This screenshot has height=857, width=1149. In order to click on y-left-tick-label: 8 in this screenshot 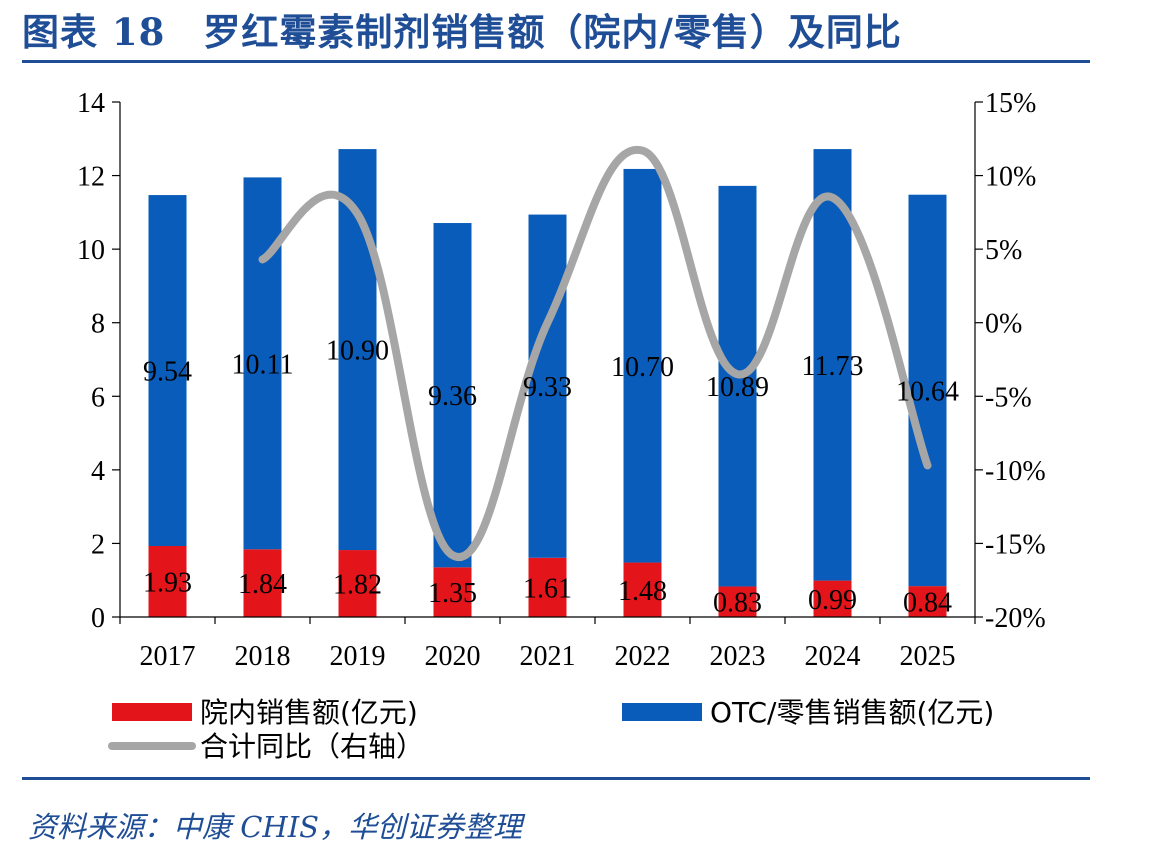, I will do `click(98, 324)`.